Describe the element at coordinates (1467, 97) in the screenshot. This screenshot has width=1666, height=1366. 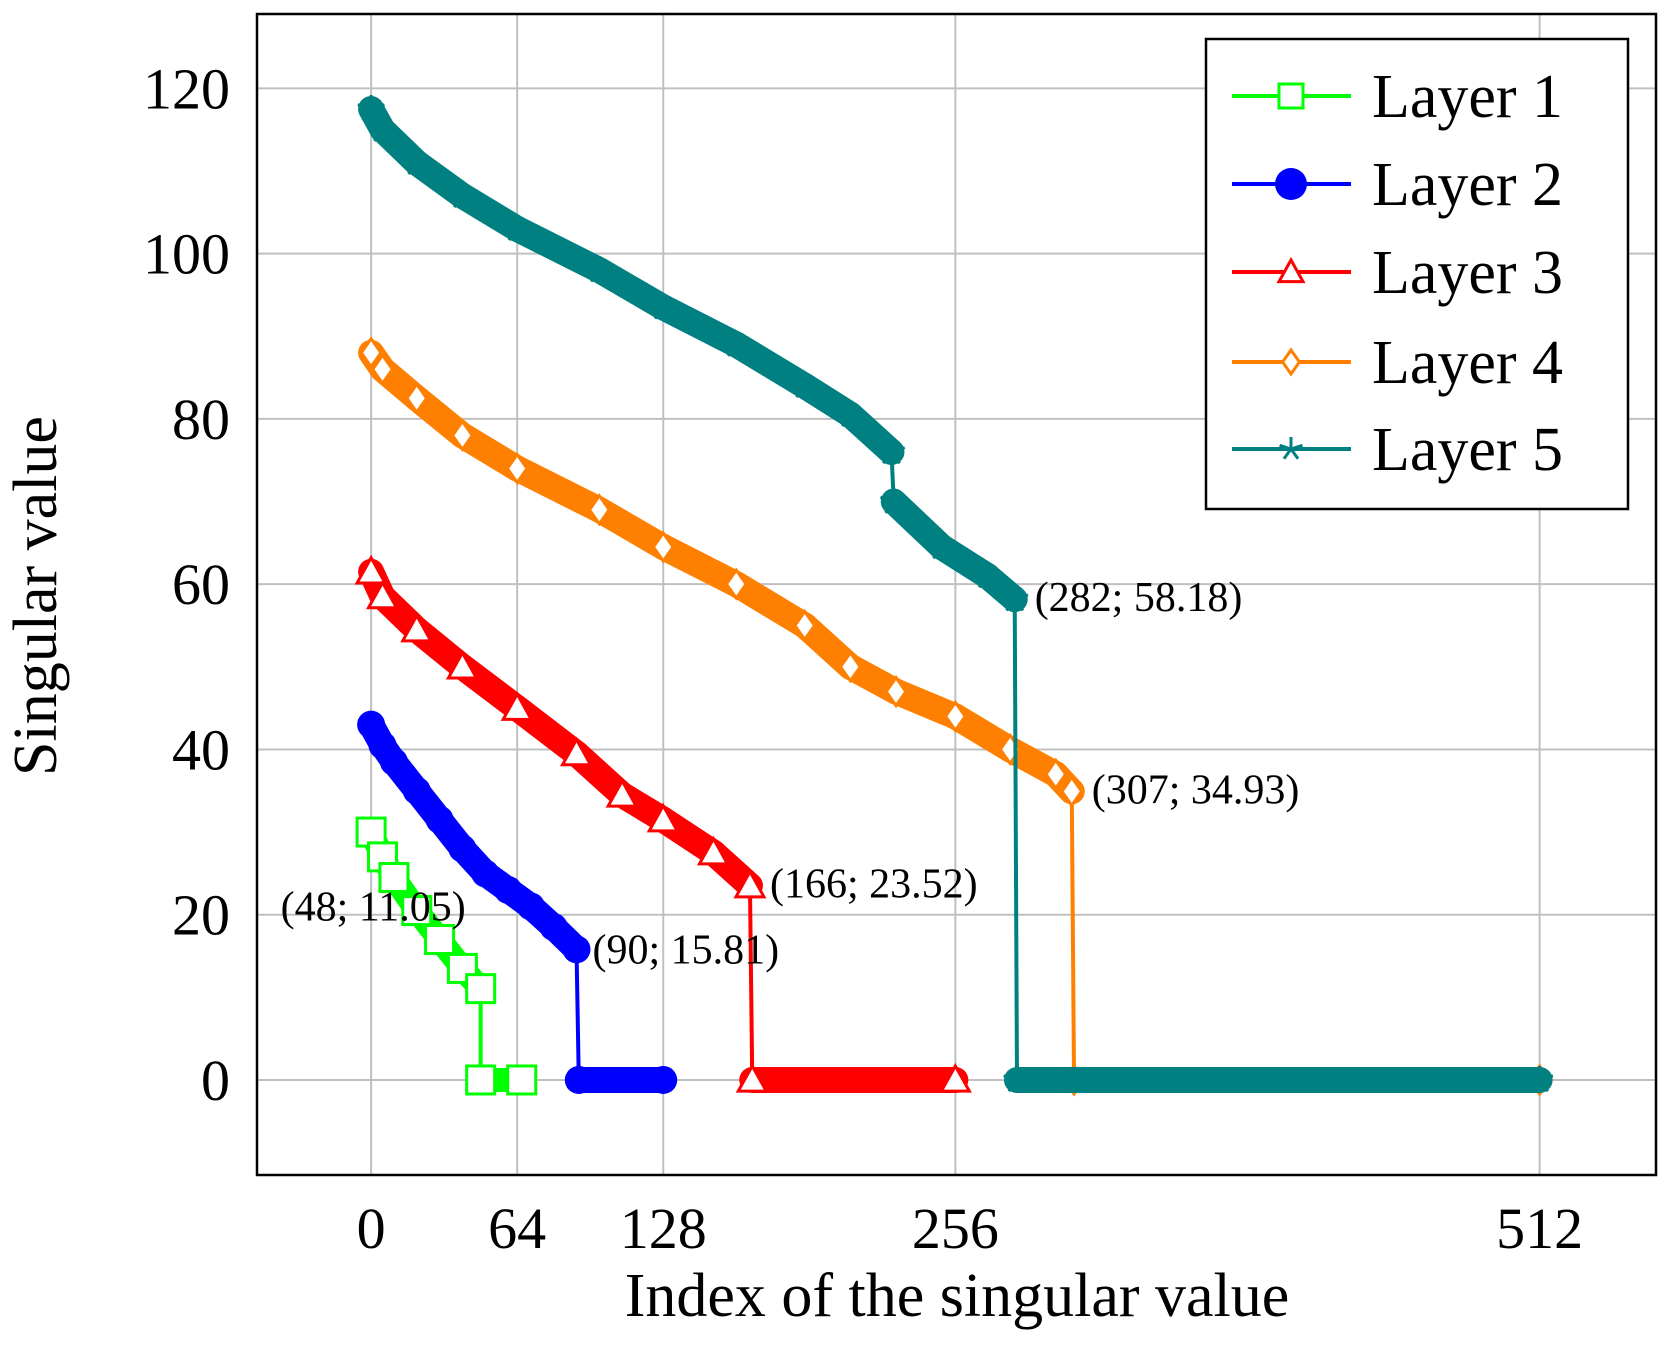
I see `legend-label: Layer 1` at that location.